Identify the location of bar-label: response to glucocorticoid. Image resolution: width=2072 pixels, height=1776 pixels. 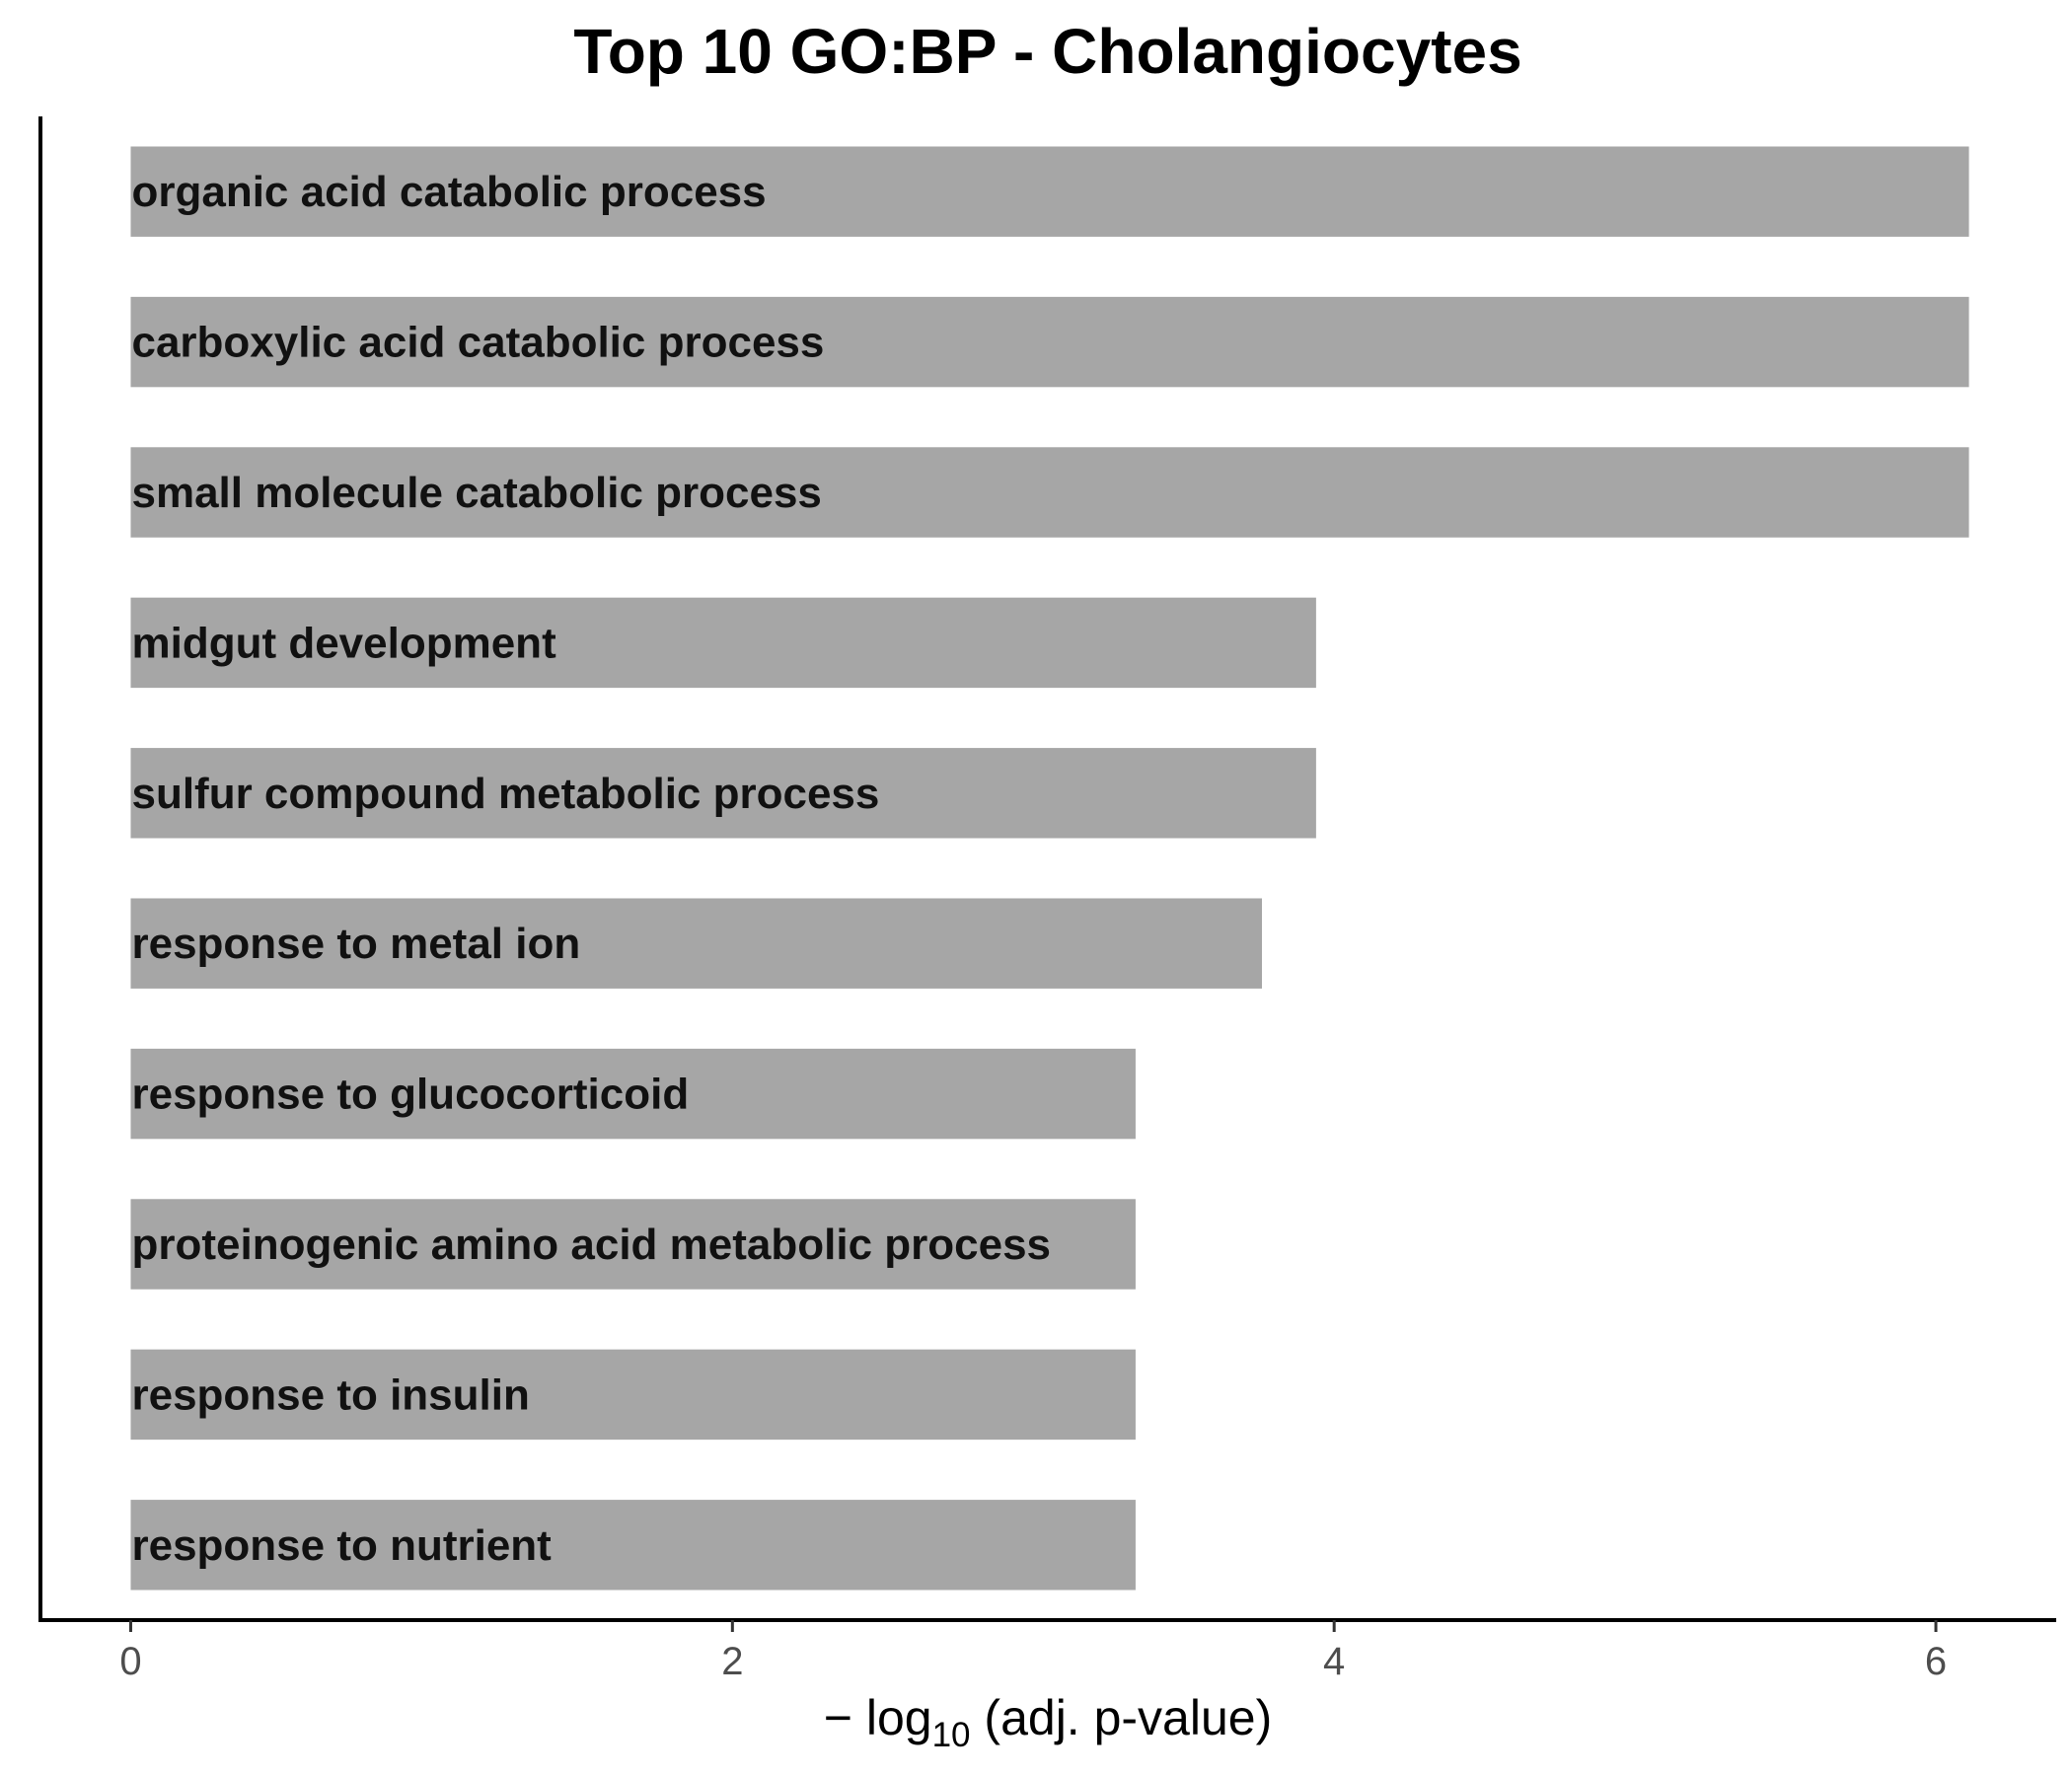
(410, 1095).